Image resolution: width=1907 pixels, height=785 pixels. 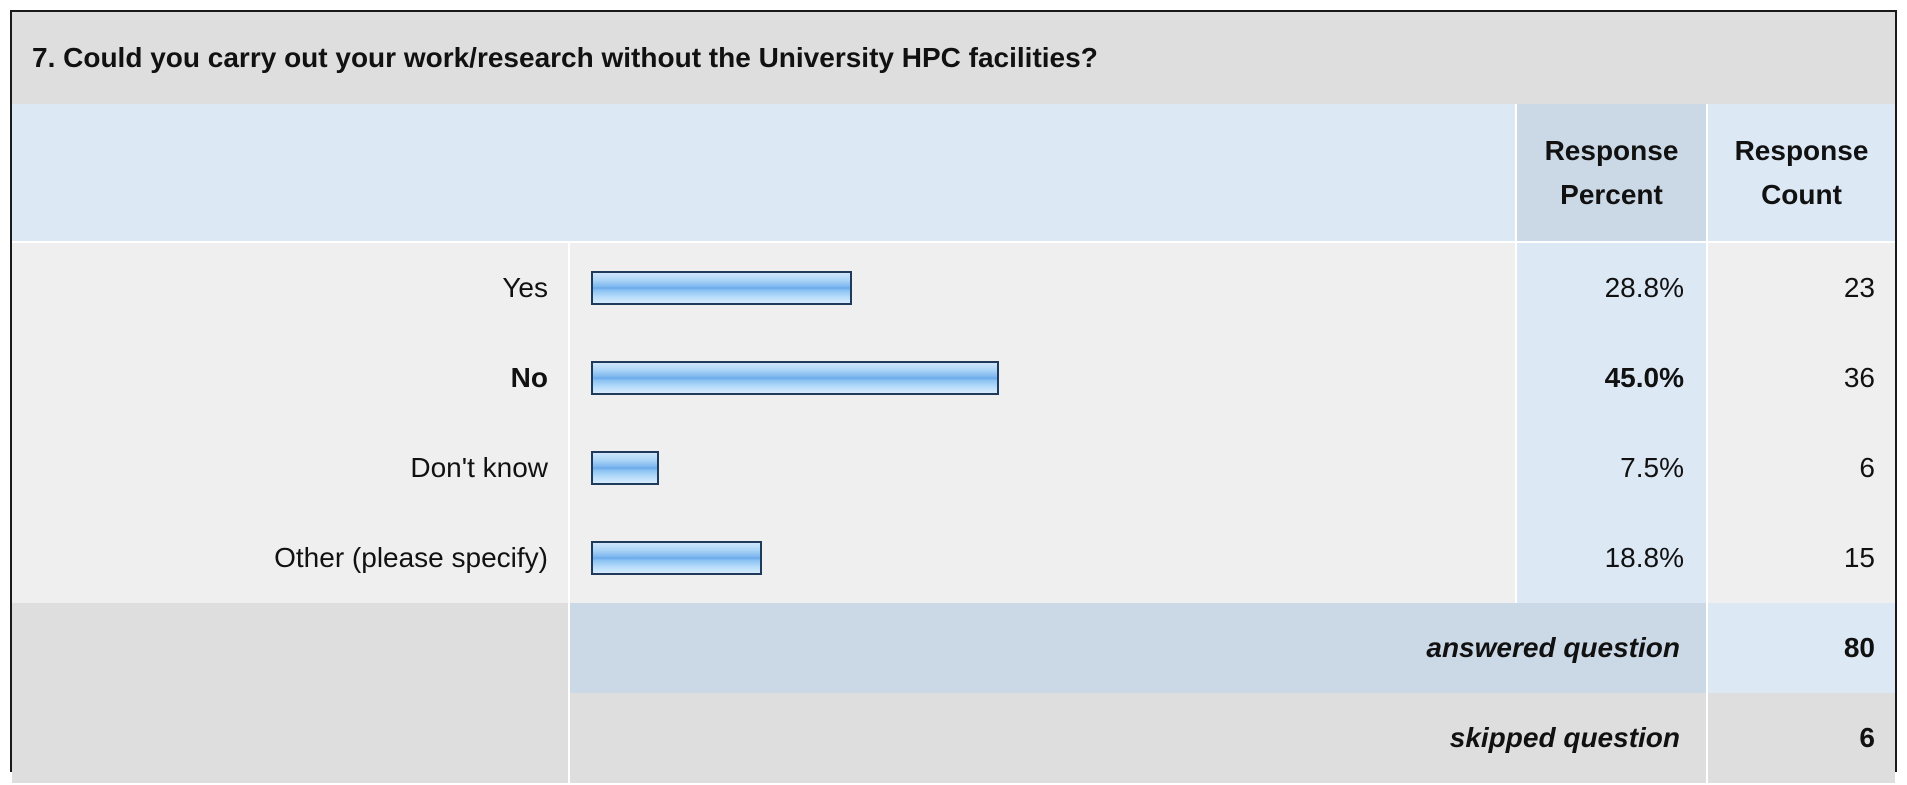 What do you see at coordinates (1800, 378) in the screenshot?
I see `response-count: 36` at bounding box center [1800, 378].